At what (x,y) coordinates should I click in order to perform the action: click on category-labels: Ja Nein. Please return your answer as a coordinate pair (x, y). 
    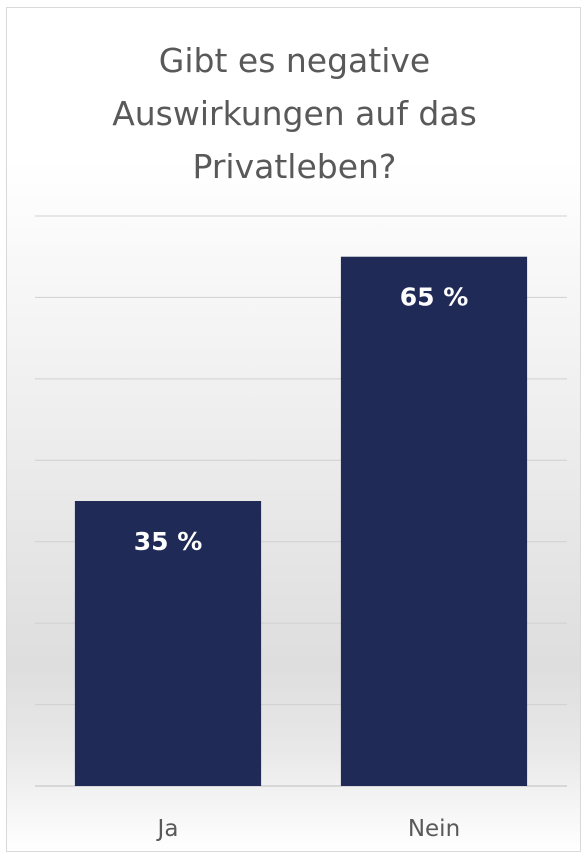
    Looking at the image, I should click on (308, 829).